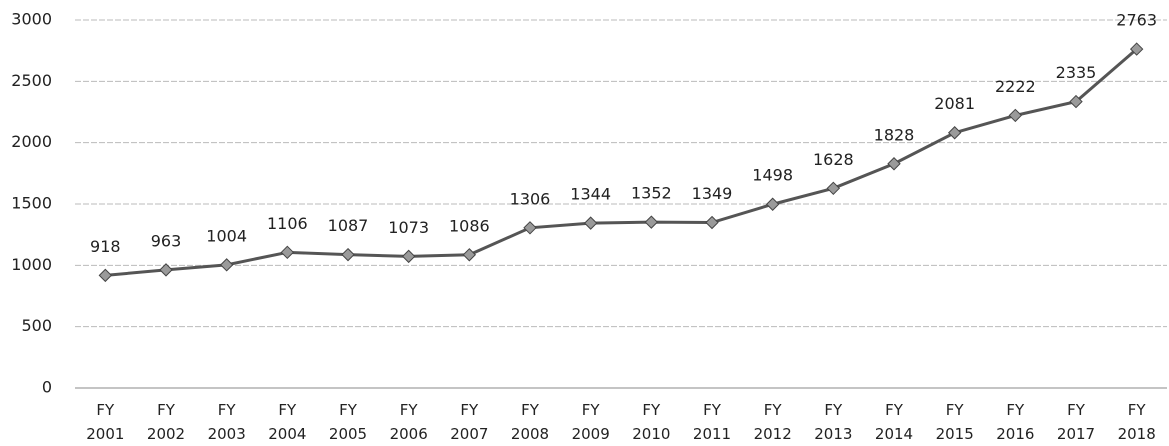  I want to click on data-label: 1498, so click(772, 175).